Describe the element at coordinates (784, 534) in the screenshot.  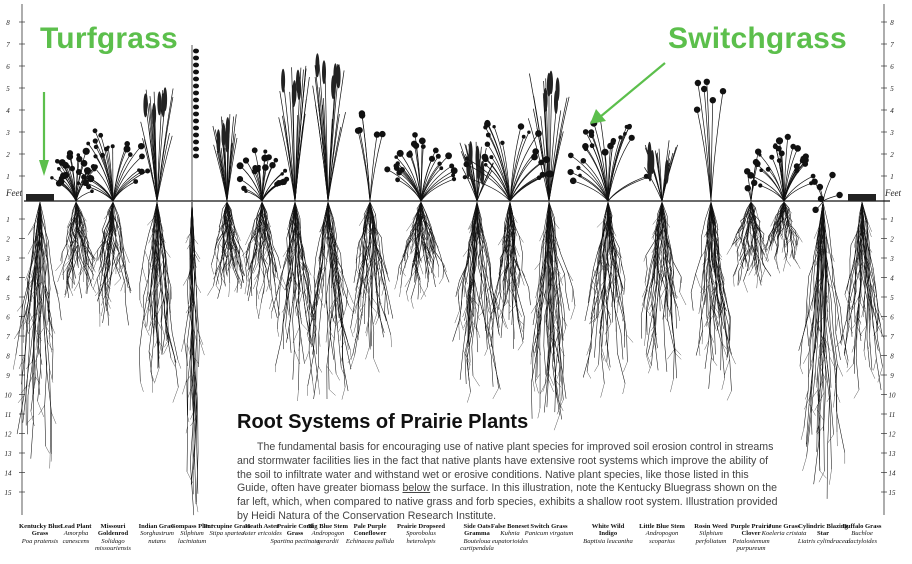
I see `plant-scientific-name: Koeleria cristata` at that location.